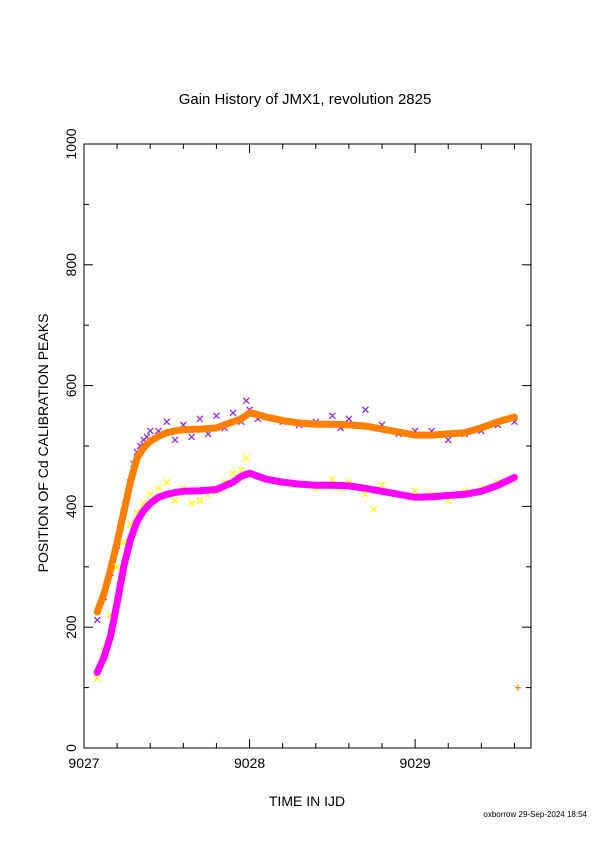  What do you see at coordinates (71, 265) in the screenshot?
I see `y-tick-label: 800` at bounding box center [71, 265].